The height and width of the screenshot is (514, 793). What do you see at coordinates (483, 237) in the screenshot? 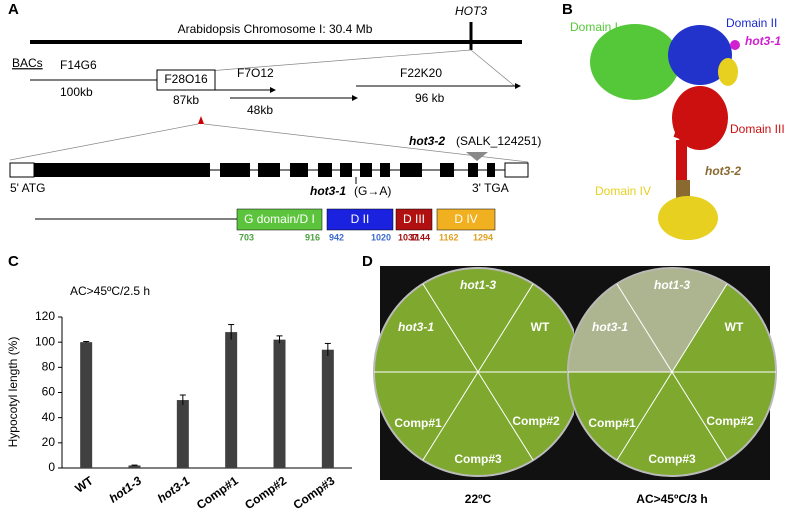
I see `domain-end: 1294` at bounding box center [483, 237].